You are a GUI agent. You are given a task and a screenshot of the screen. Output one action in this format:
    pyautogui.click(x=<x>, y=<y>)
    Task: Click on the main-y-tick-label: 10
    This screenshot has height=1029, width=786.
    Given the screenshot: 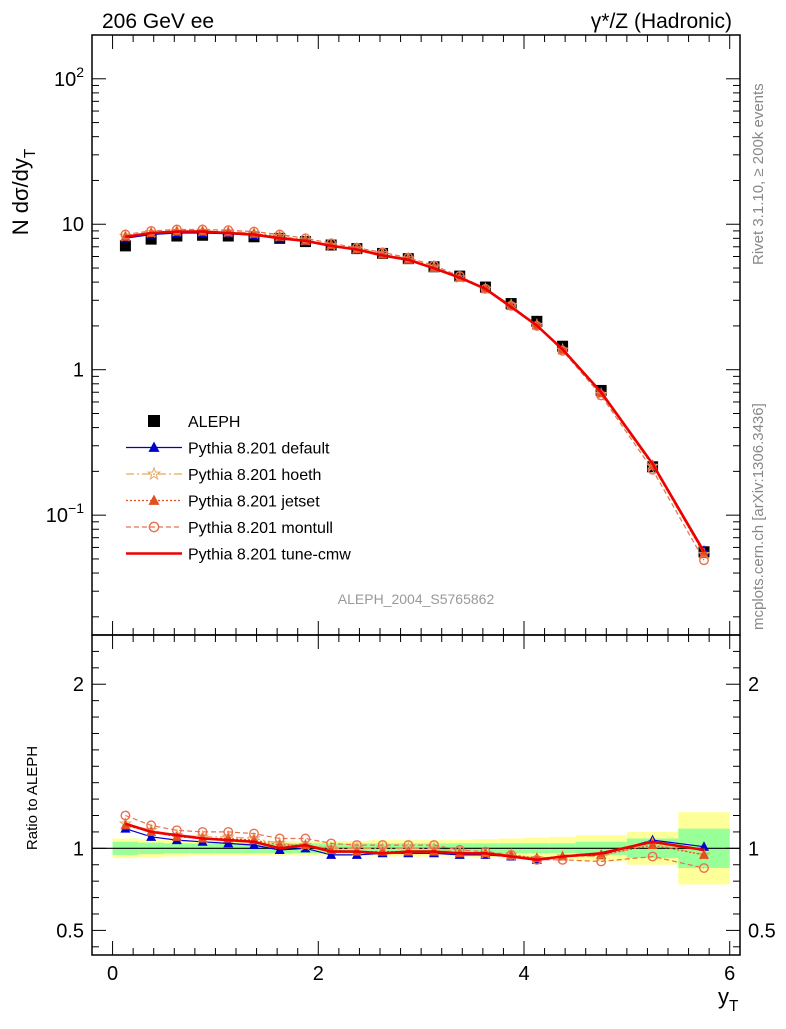 What is the action you would take?
    pyautogui.click(x=73, y=225)
    